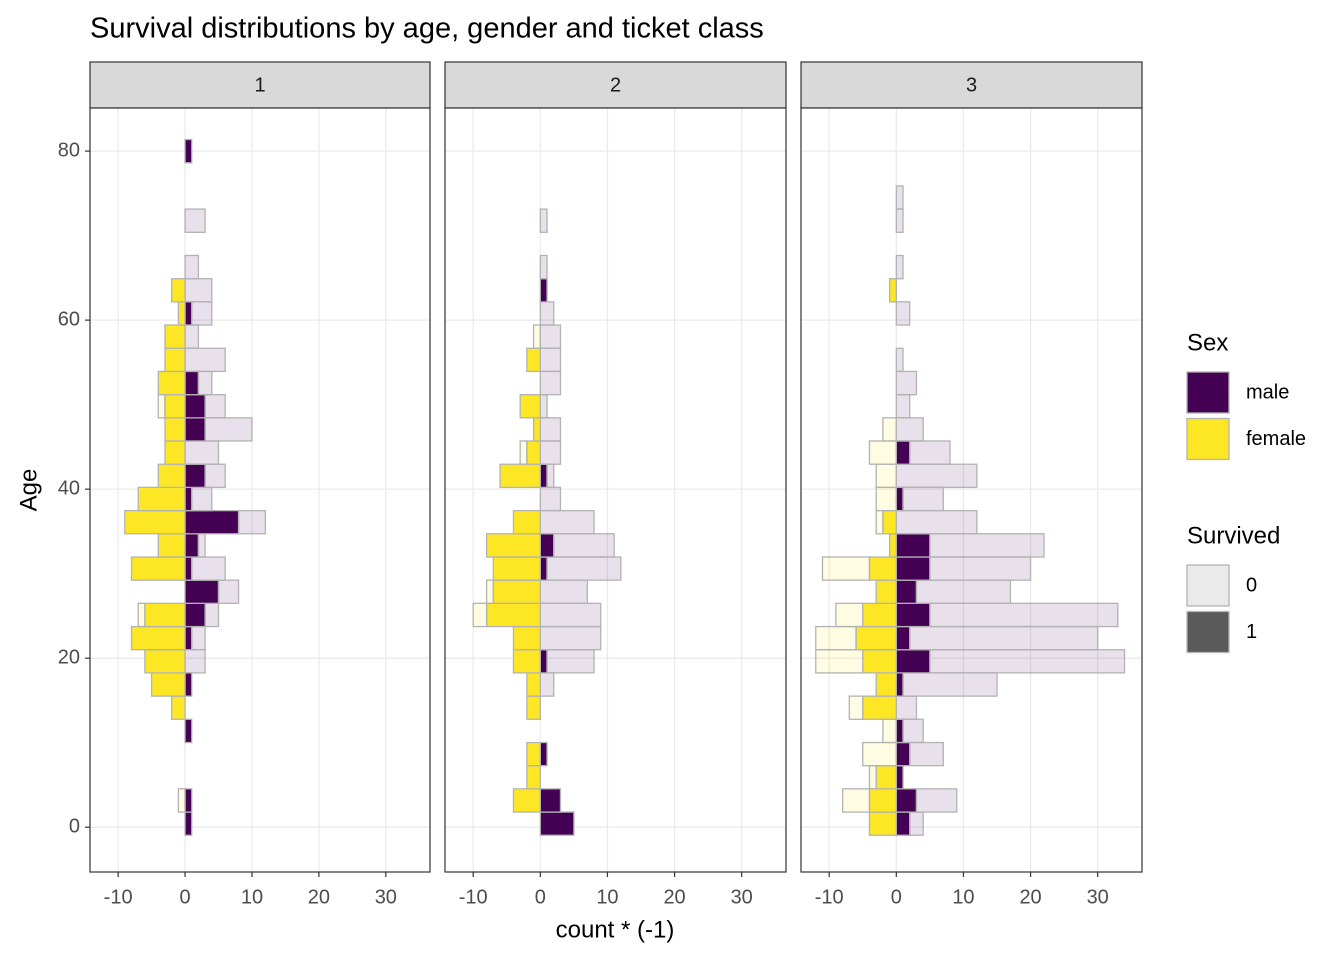 Image resolution: width=1344 pixels, height=965 pixels. Describe the element at coordinates (1276, 439) in the screenshot. I see `legend-label: female` at that location.